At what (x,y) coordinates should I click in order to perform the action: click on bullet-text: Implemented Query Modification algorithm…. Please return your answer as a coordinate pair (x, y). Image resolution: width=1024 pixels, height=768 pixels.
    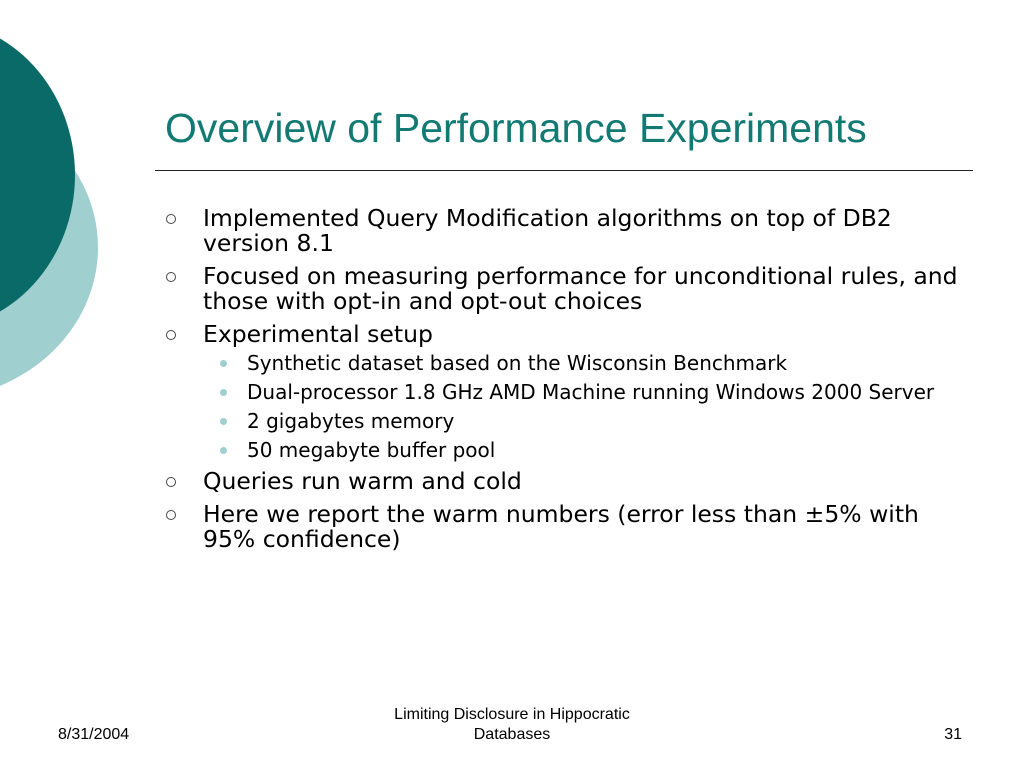
    Looking at the image, I should click on (547, 230).